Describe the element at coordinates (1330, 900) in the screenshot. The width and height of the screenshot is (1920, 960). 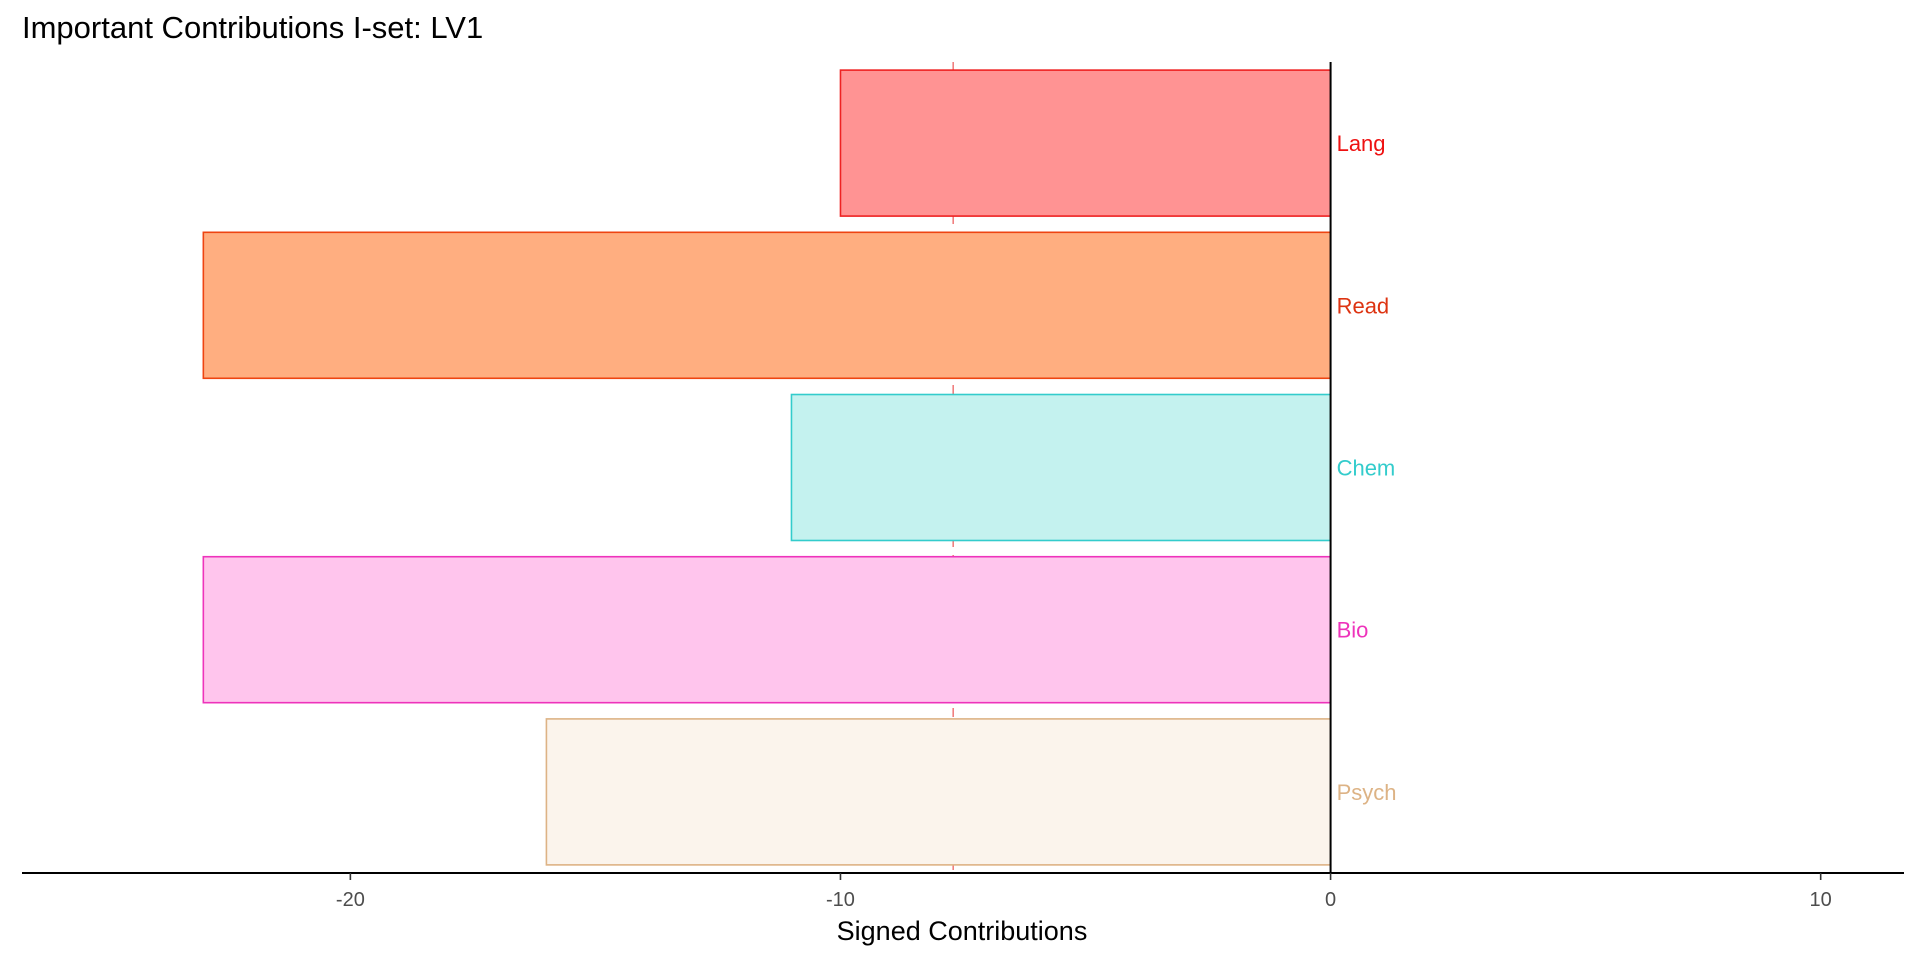
I see `x-tick-label-0: 0` at that location.